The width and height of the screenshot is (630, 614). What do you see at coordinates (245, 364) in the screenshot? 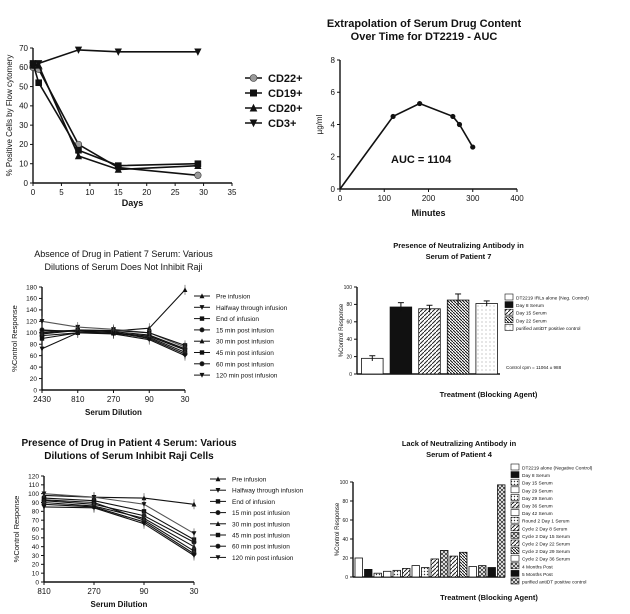
I see `legend-label: 60 min post infusion` at bounding box center [245, 364].